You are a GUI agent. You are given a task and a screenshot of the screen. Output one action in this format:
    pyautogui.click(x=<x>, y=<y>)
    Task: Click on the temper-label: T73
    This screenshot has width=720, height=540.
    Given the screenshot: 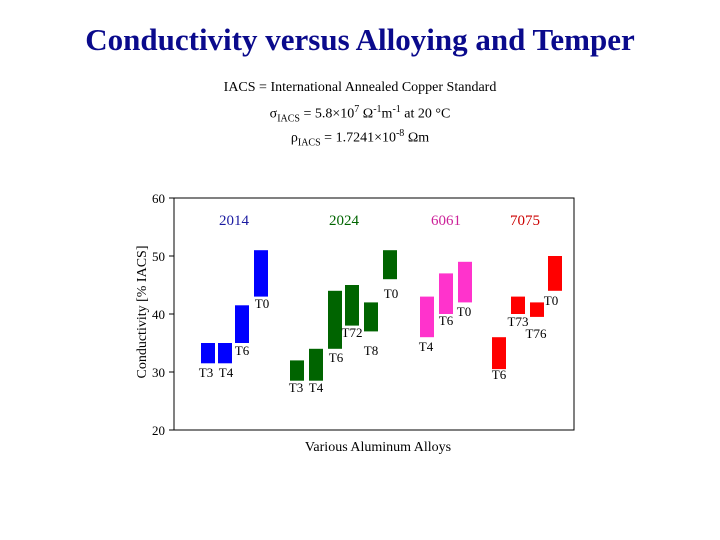 What is the action you would take?
    pyautogui.click(x=518, y=321)
    